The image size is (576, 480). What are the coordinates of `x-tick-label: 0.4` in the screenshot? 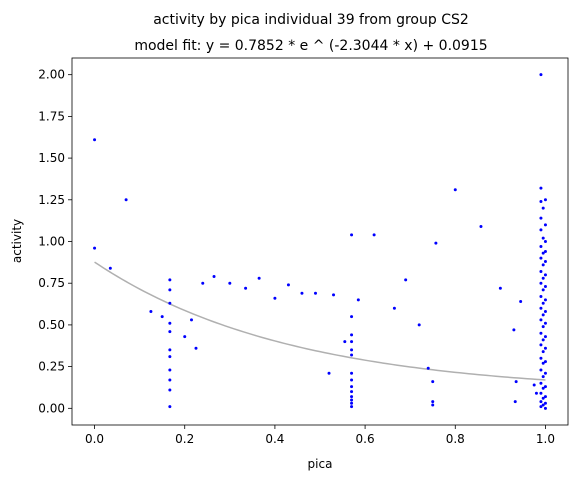 It's located at (274, 439).